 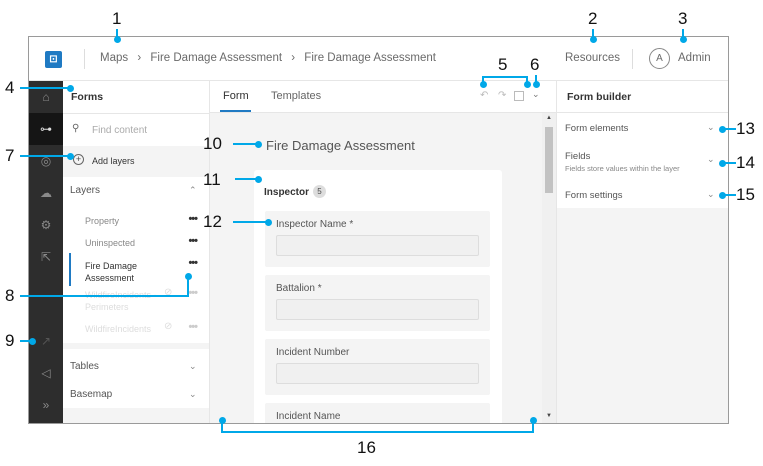 I want to click on form-title: Fire Damage Assessment, so click(x=340, y=145).